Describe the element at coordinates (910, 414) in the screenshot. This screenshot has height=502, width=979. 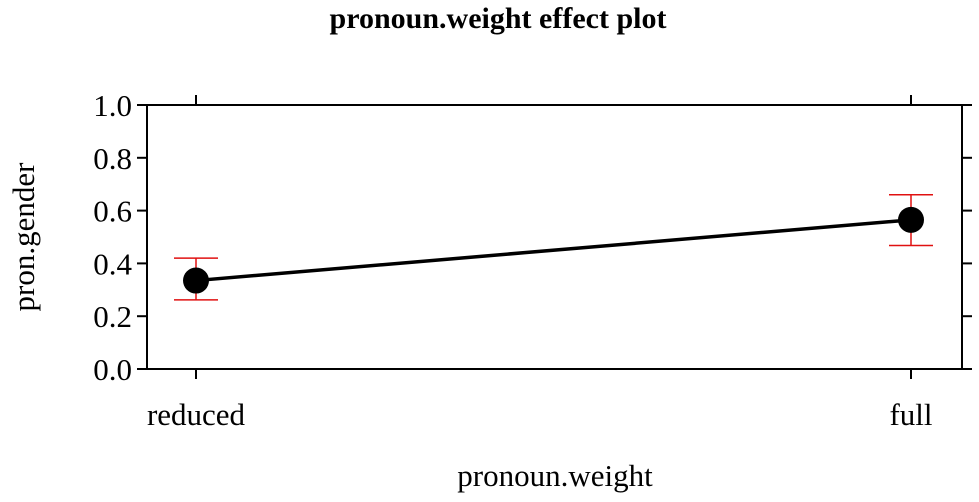
I see `x-tick-label: full` at that location.